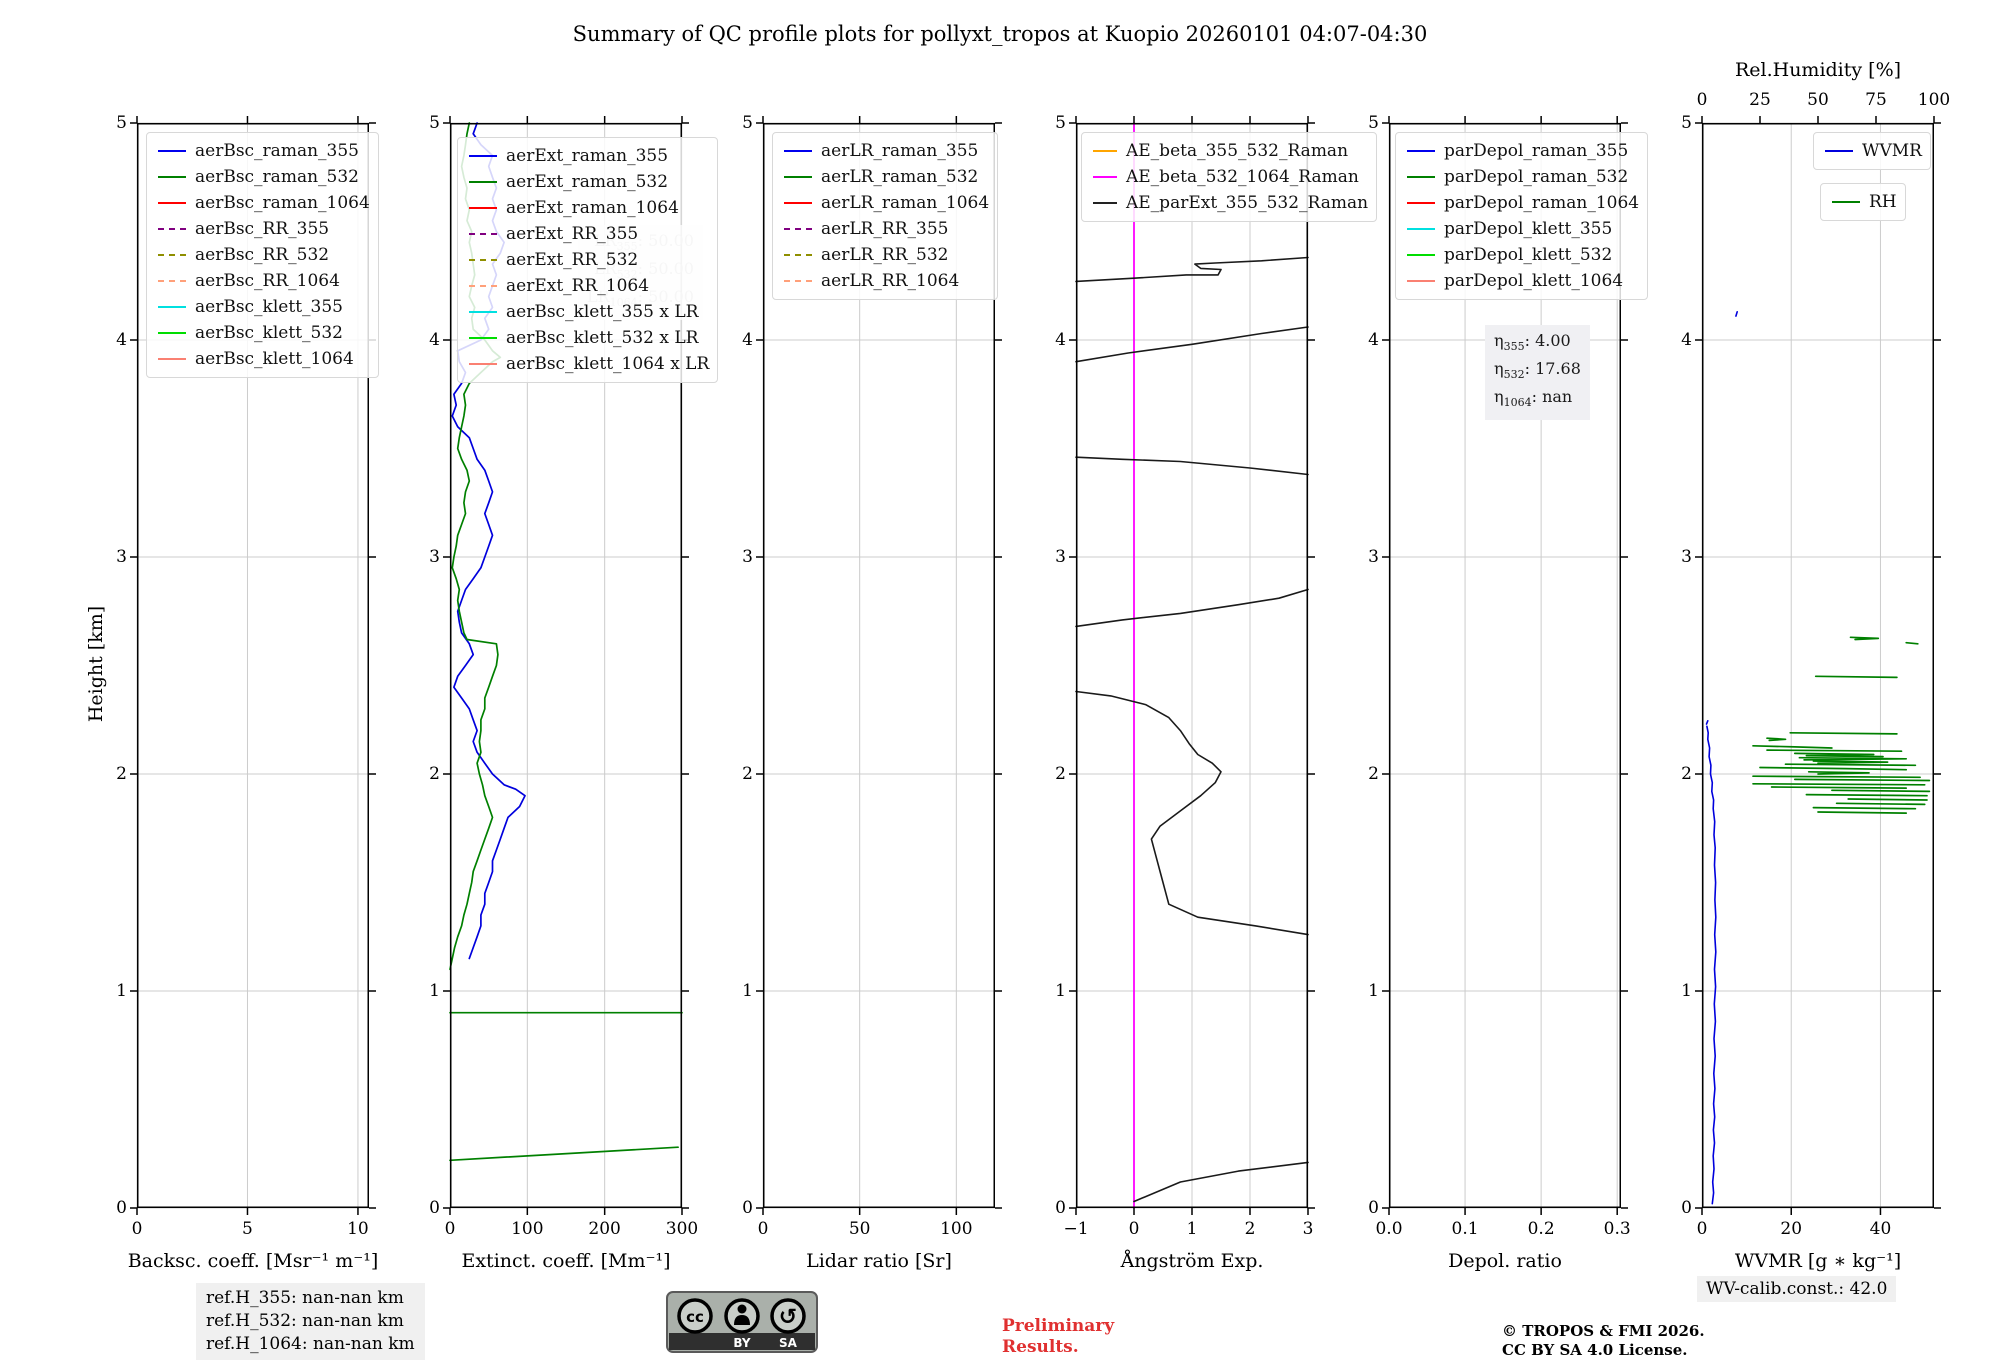 Image resolution: width=2000 pixels, height=1360 pixels. Describe the element at coordinates (1686, 340) in the screenshot. I see `y-tick-label: 4` at that location.